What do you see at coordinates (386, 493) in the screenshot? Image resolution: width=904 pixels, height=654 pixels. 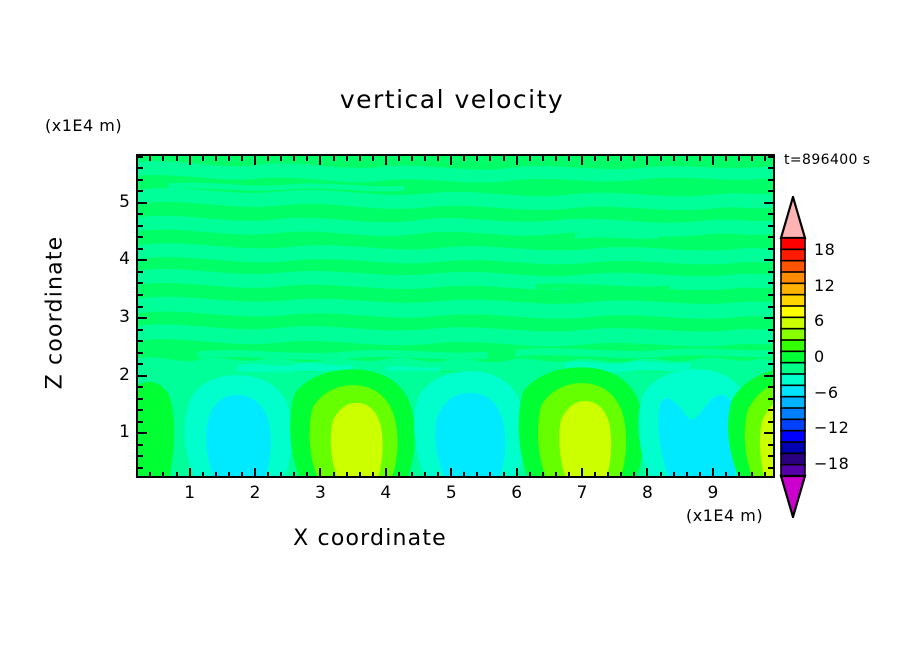 I see `x-tick-label: 4` at bounding box center [386, 493].